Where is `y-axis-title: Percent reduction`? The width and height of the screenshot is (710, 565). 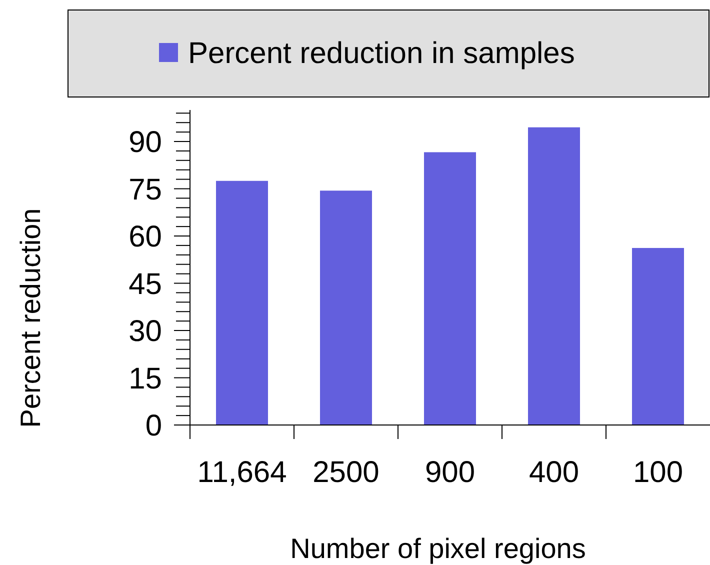 y-axis-title: Percent reduction is located at coordinates (30, 318).